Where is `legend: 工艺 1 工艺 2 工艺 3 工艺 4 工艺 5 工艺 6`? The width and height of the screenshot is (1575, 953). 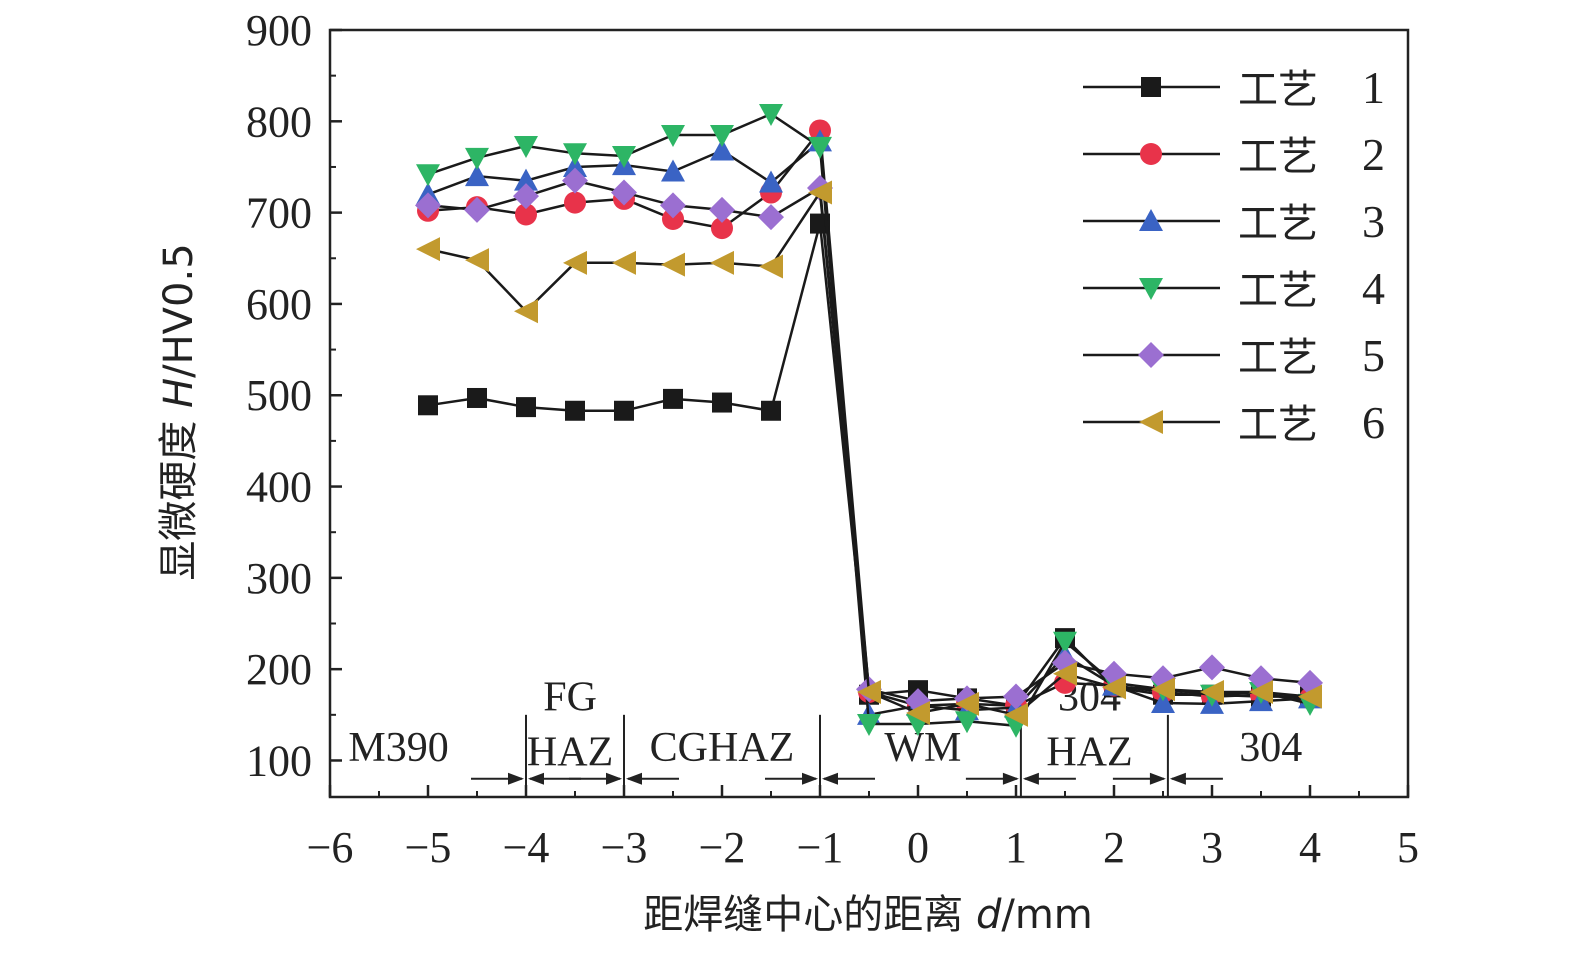
legend: 工艺 1 工艺 2 工艺 3 工艺 4 工艺 5 工艺 6 is located at coordinates (1234, 255).